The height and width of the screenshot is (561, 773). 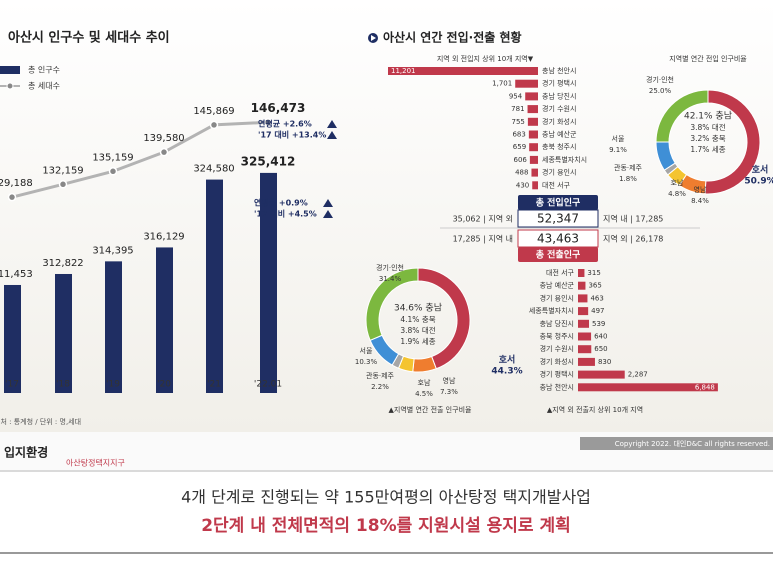 I want to click on source: 출처 : 통계청 / 단위 : 명,세대, so click(x=40, y=421).